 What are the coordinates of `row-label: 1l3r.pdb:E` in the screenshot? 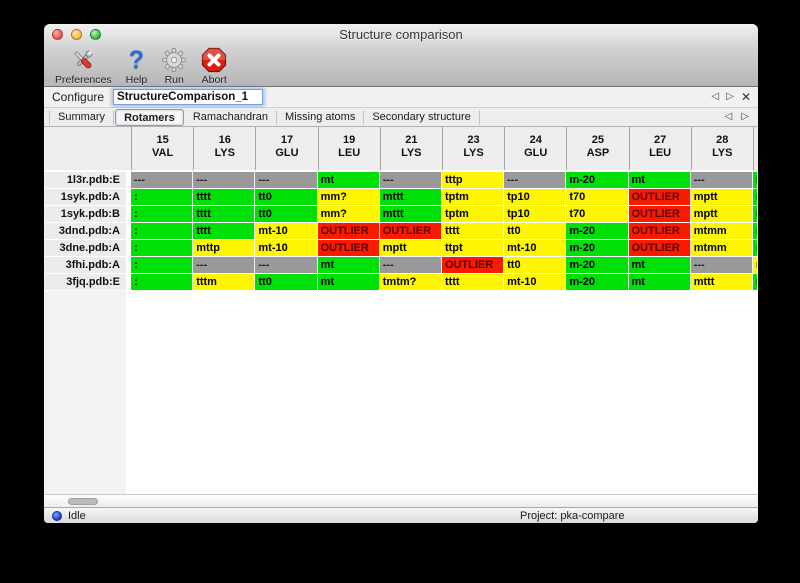 It's located at (85, 180).